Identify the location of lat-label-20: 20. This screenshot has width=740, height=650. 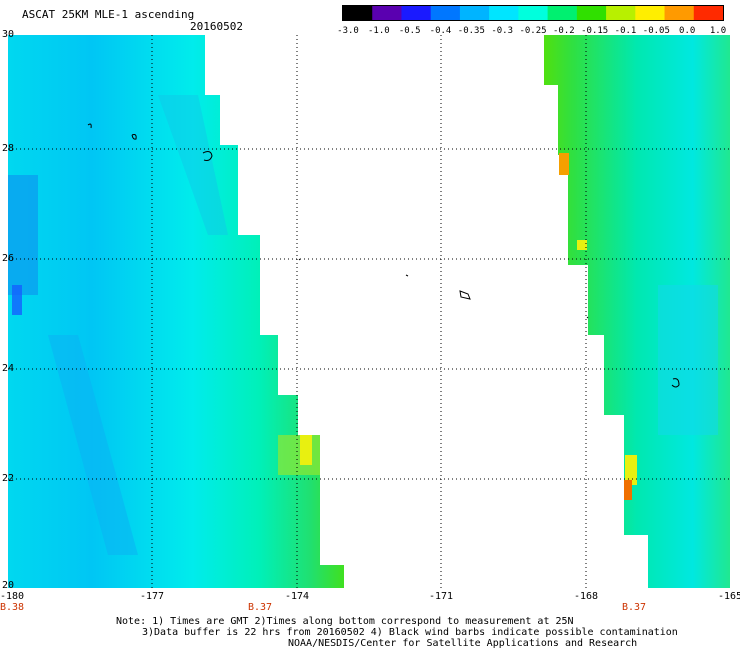
(8, 585).